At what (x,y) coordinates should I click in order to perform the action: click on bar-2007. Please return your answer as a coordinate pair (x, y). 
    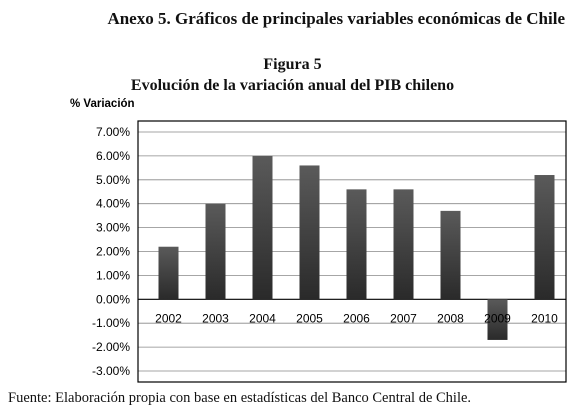
    Looking at the image, I should click on (403, 244).